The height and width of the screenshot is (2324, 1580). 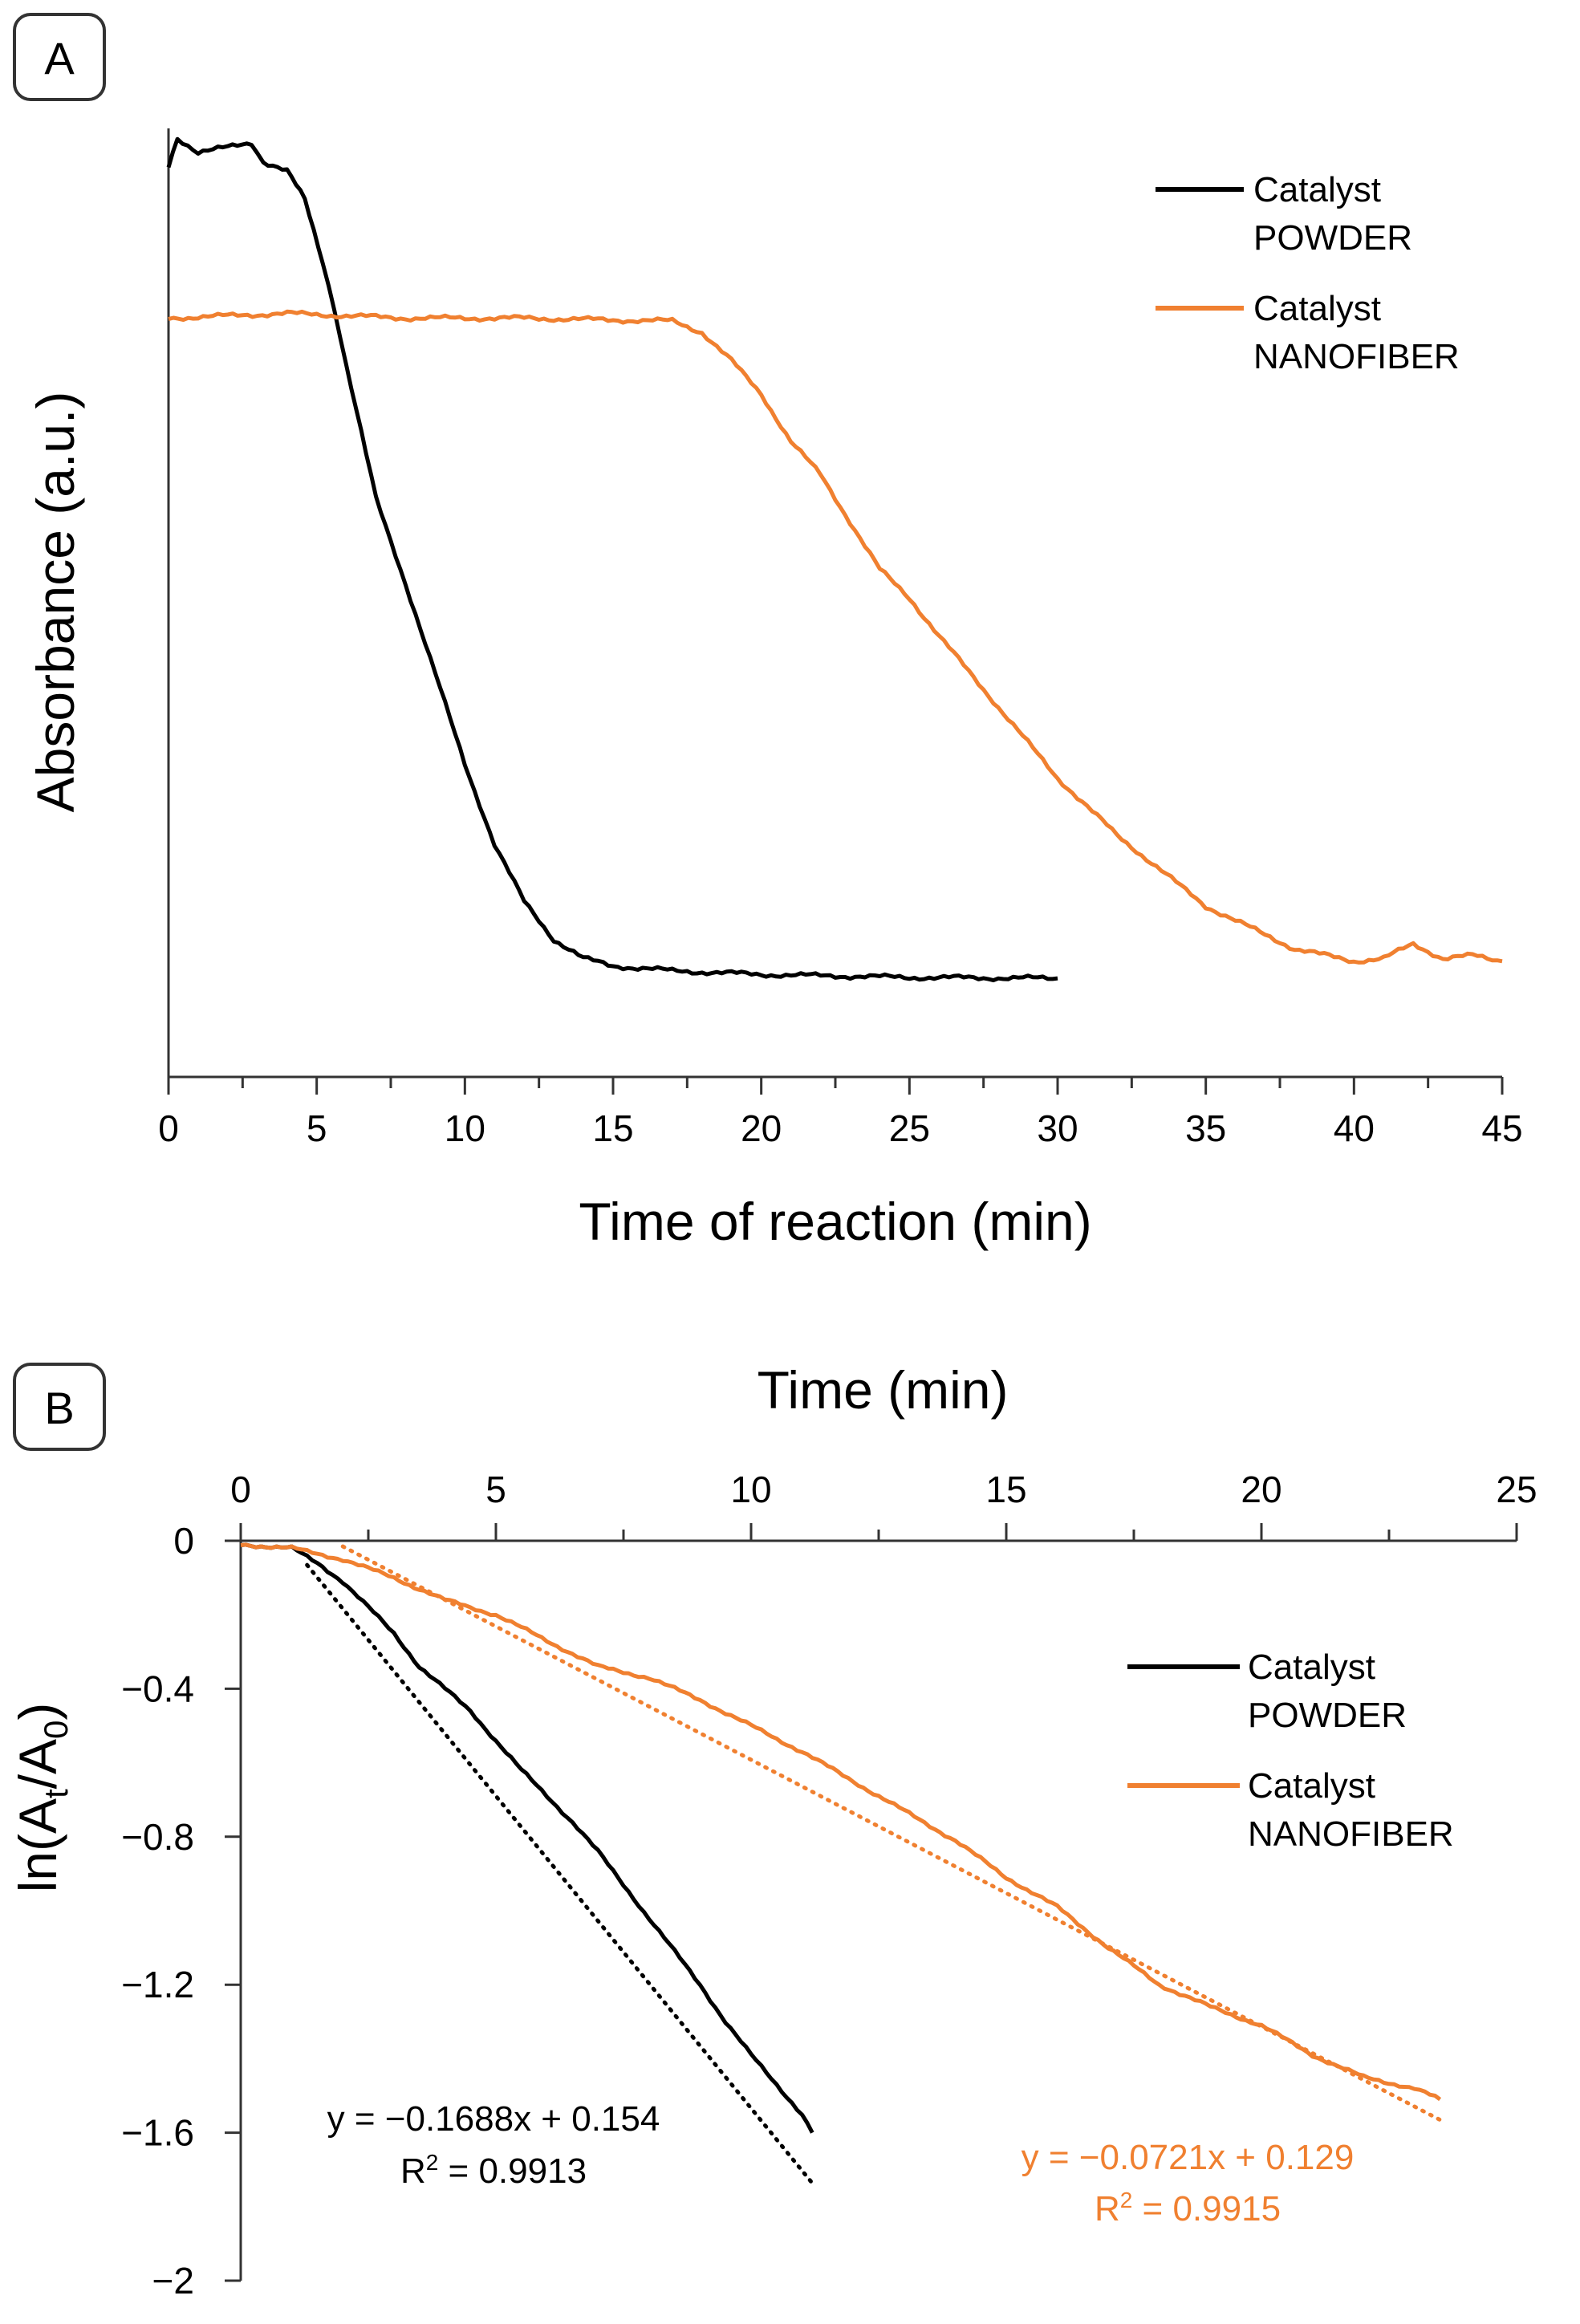 I want to click on panel-b-powder-r2-value: = 0.9913, so click(x=512, y=2171).